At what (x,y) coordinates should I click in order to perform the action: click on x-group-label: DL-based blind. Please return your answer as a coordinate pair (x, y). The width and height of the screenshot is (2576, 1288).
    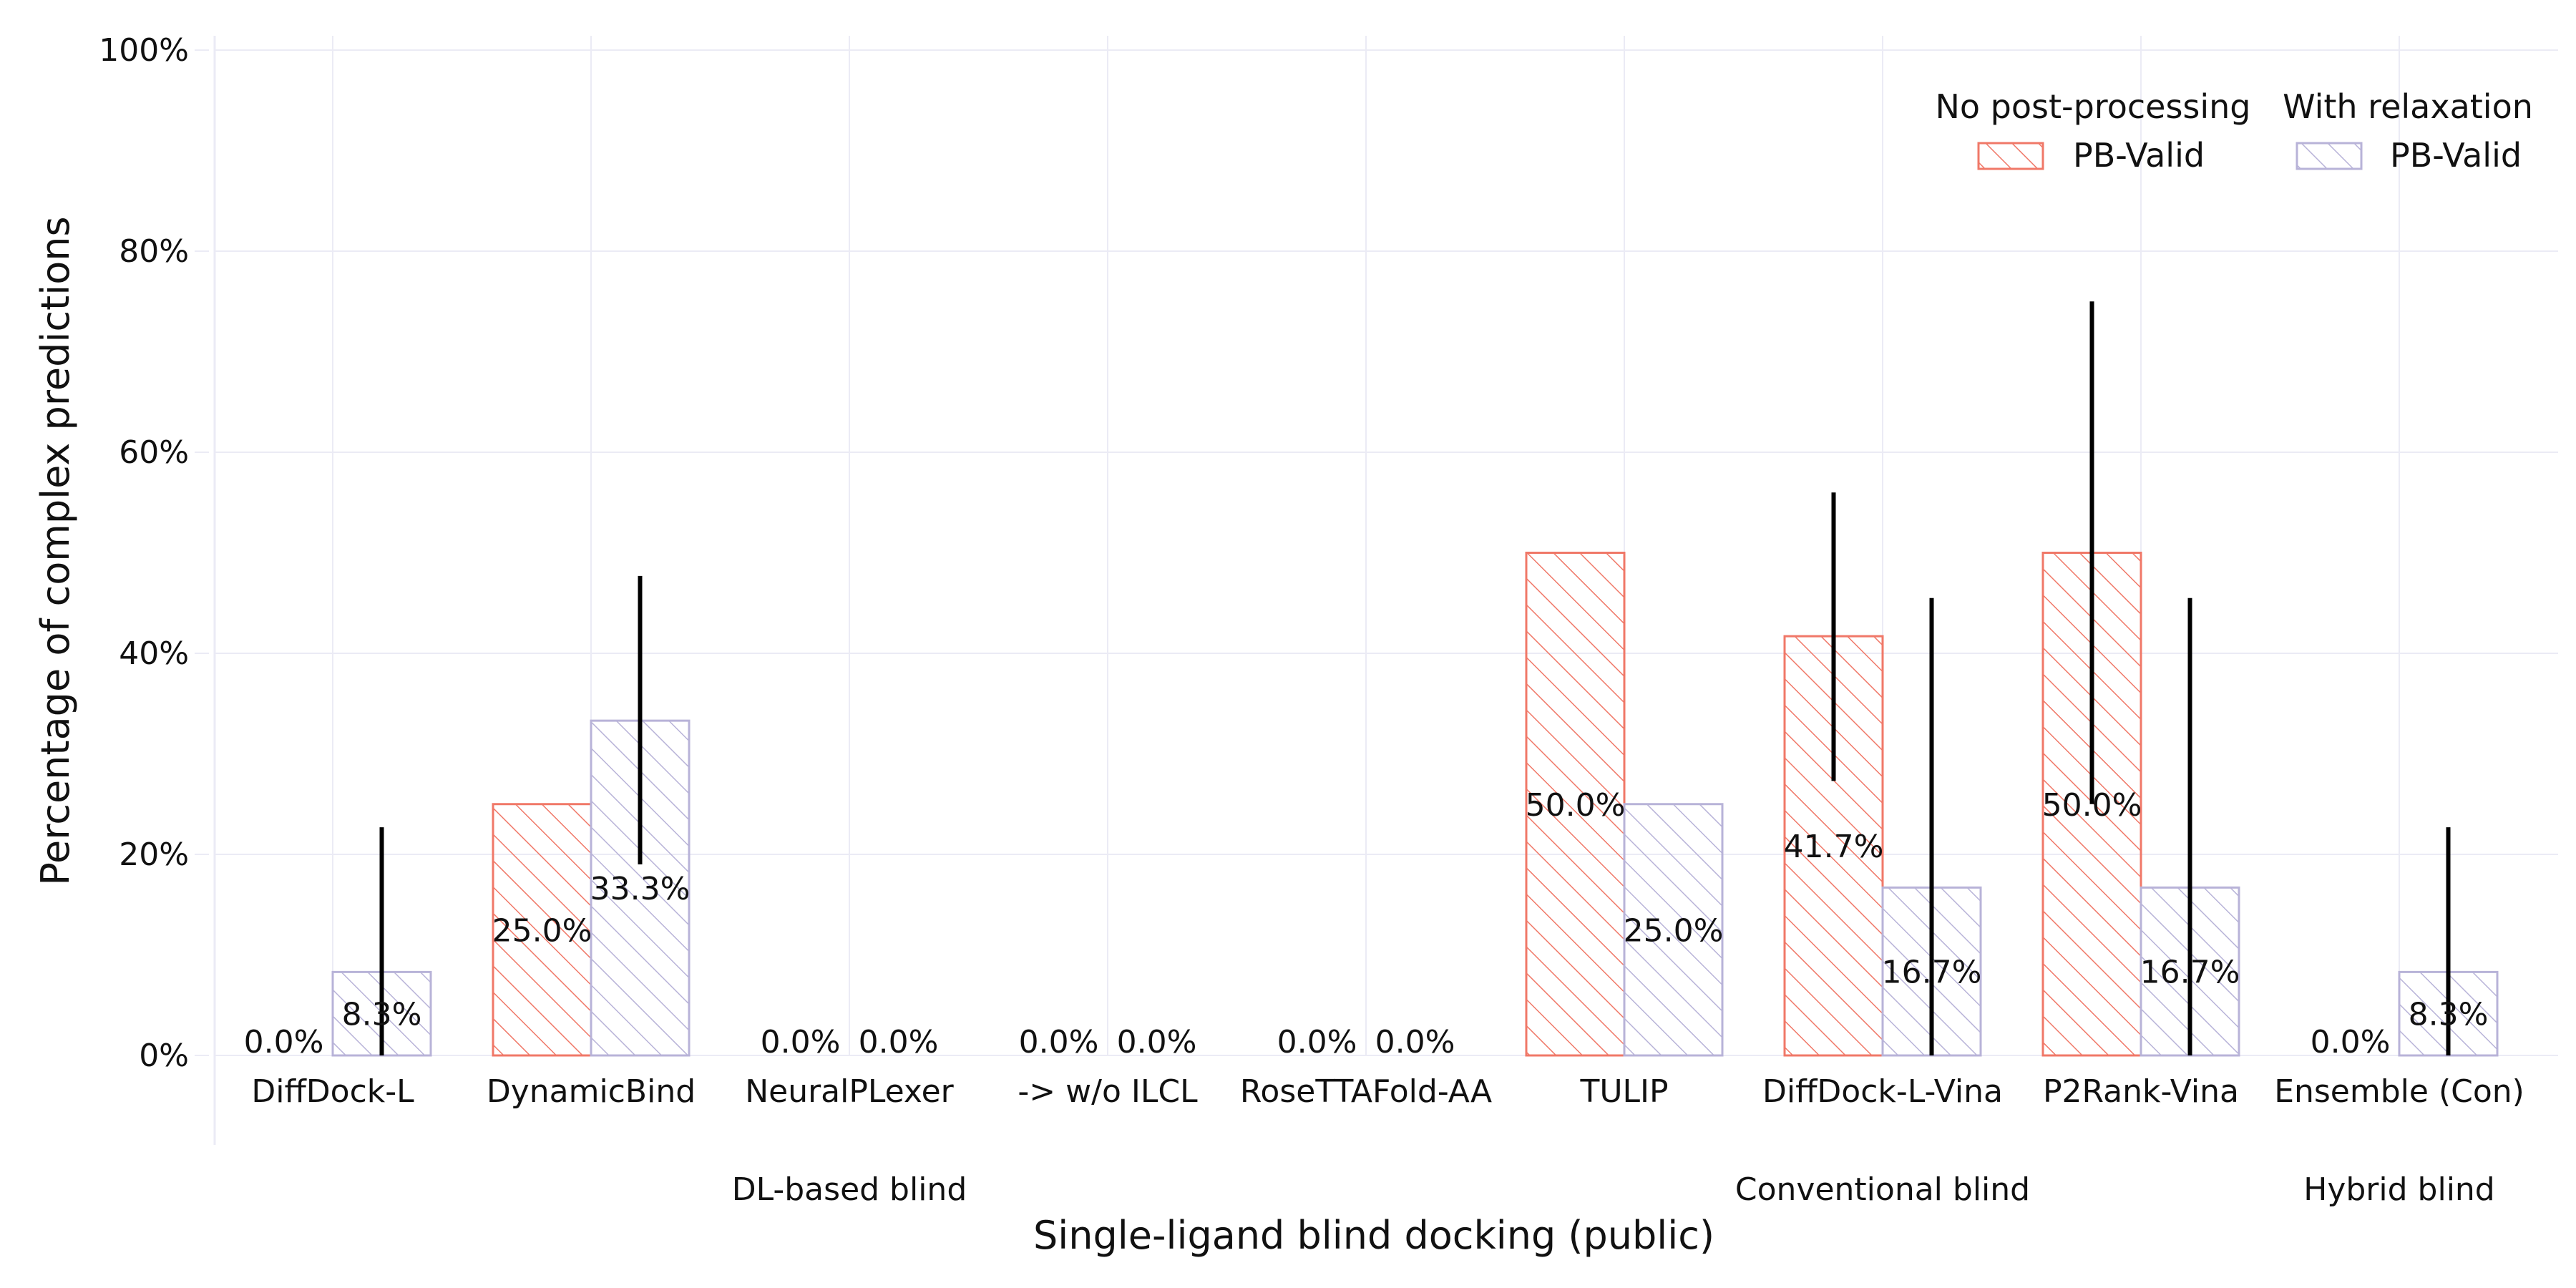
    Looking at the image, I should click on (849, 1189).